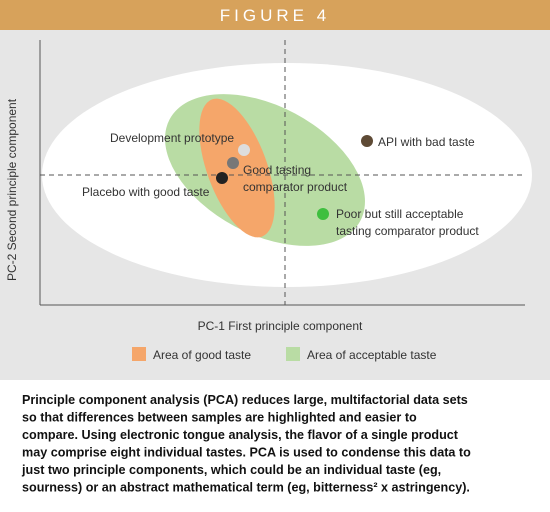 The width and height of the screenshot is (550, 512). What do you see at coordinates (146, 192) in the screenshot?
I see `point-label: Placebo with good taste` at bounding box center [146, 192].